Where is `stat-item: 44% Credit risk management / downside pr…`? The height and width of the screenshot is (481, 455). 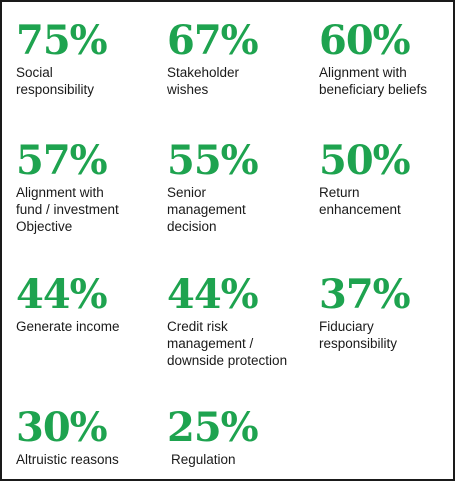 stat-item: 44% Credit risk management / downside pr… is located at coordinates (242, 322).